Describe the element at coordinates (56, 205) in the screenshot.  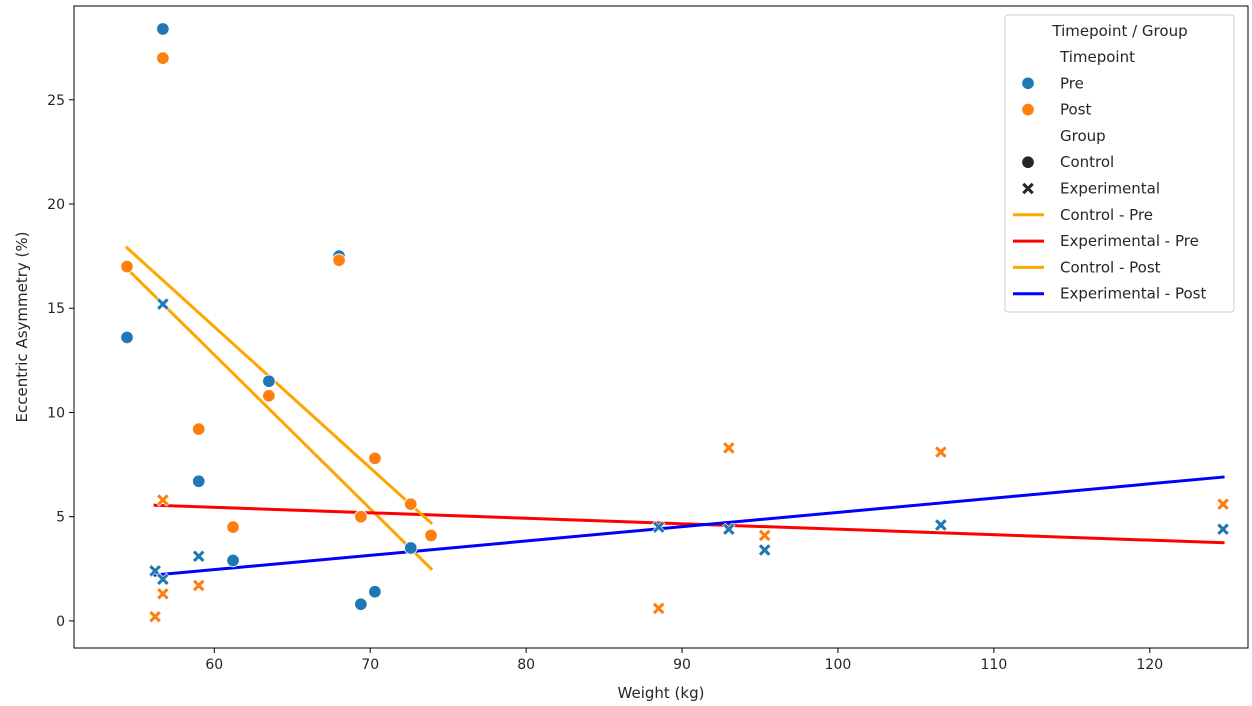
I see `y-tick-label: 20` at that location.